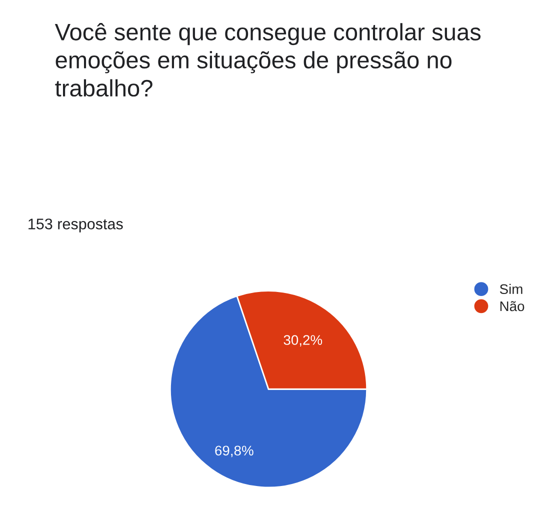 This screenshot has width=548, height=512. Describe the element at coordinates (303, 341) in the screenshot. I see `data-label: 30,2%` at that location.